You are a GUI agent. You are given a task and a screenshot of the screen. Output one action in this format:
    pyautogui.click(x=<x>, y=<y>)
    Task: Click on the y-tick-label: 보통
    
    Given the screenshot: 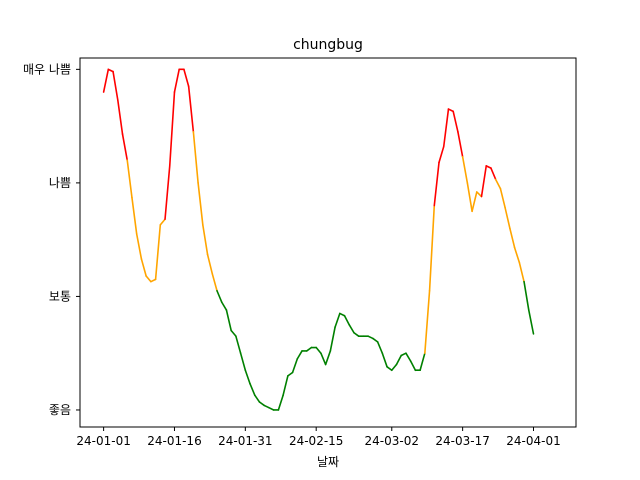 What is the action you would take?
    pyautogui.click(x=60, y=296)
    